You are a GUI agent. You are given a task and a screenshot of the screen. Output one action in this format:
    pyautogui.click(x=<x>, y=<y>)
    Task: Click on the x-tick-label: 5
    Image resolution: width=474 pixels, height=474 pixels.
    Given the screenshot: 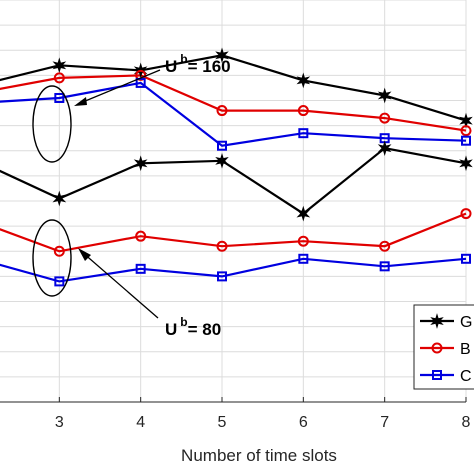 What is the action you would take?
    pyautogui.click(x=222, y=422)
    